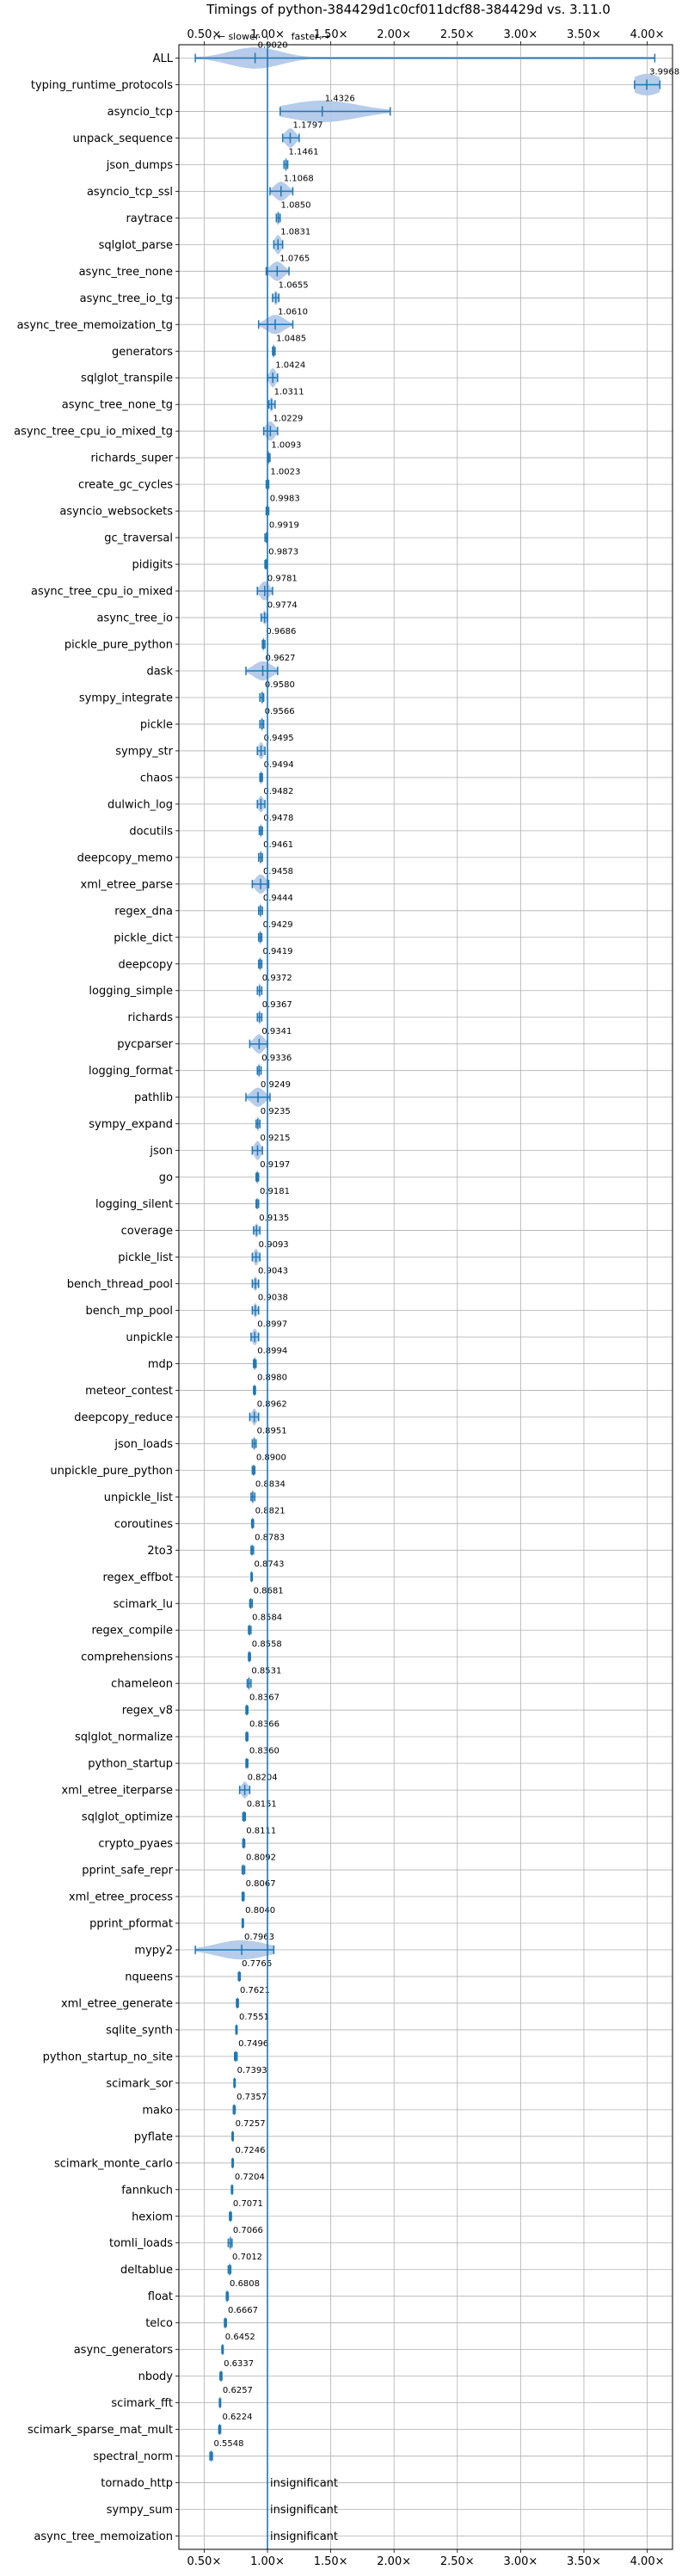 This screenshot has height=2576, width=688. Describe the element at coordinates (296, 206) in the screenshot. I see `value-label: 1.0850` at that location.